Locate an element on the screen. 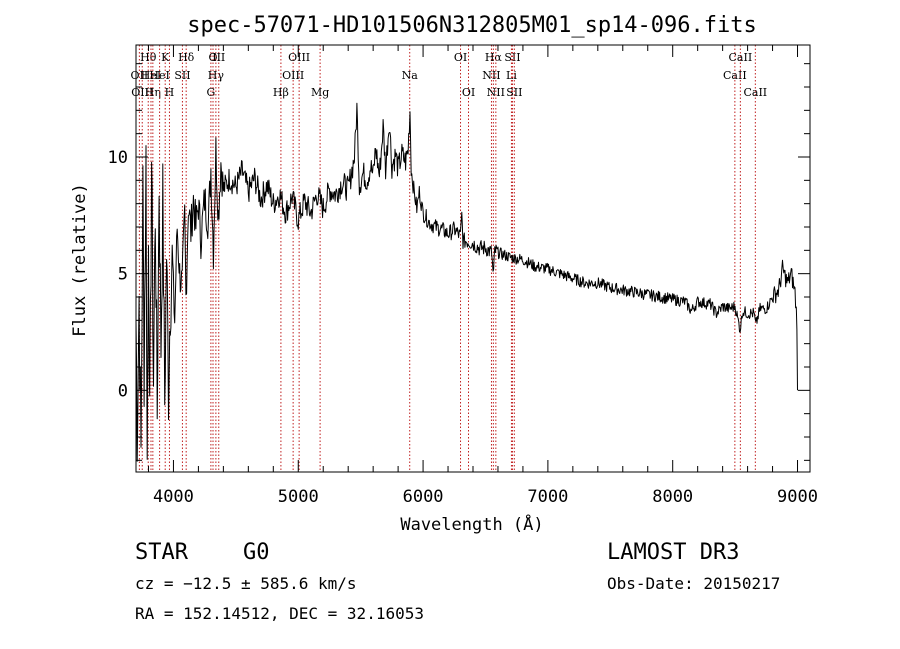 This screenshot has height=649, width=900. x-tick-label: 5000 is located at coordinates (298, 497).